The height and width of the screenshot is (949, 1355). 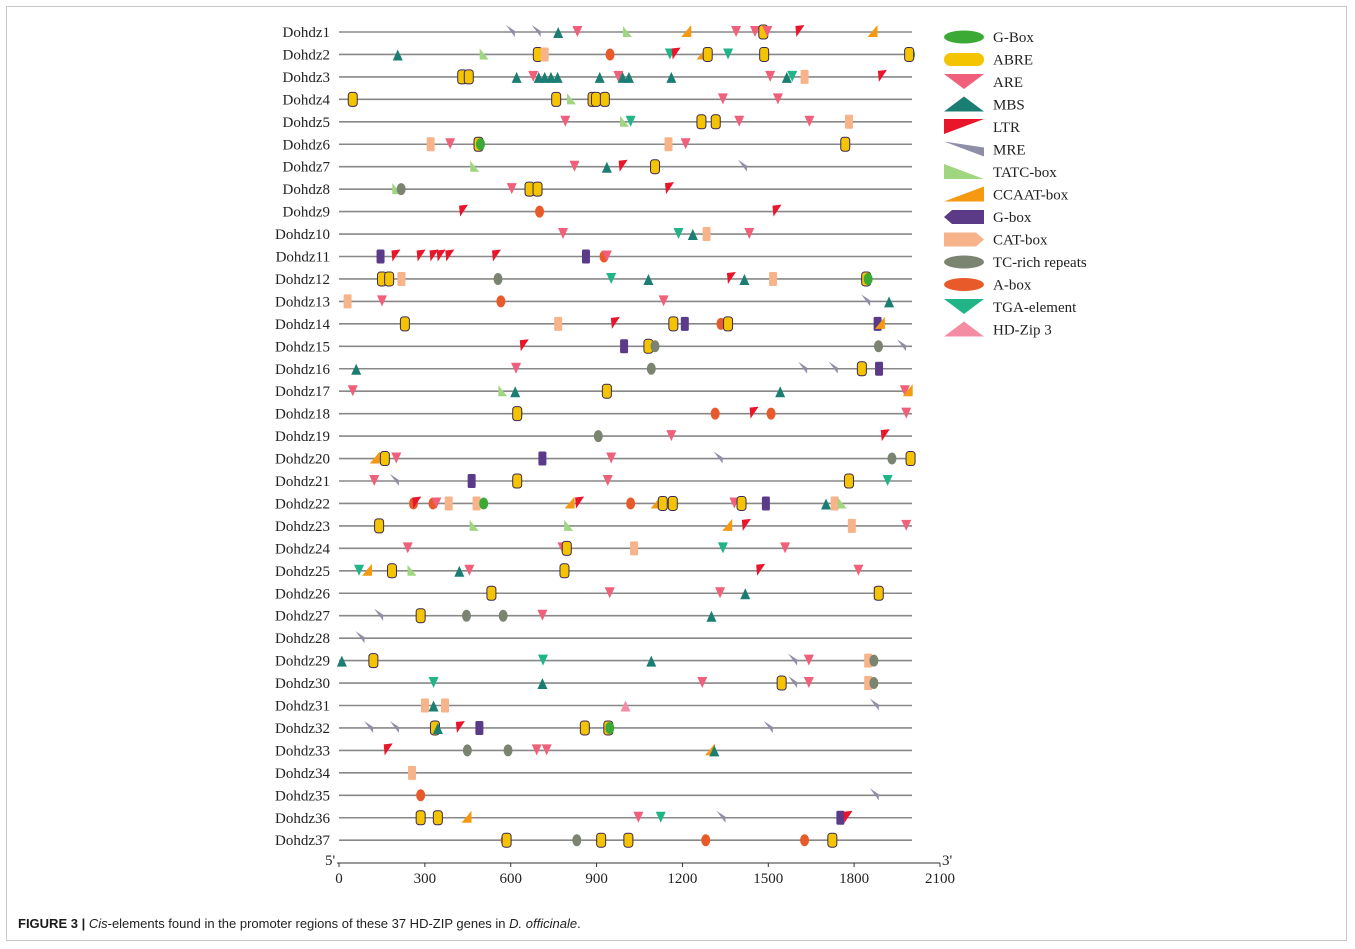 What do you see at coordinates (983, 82) in the screenshot?
I see `legend-item-are: ARE` at bounding box center [983, 82].